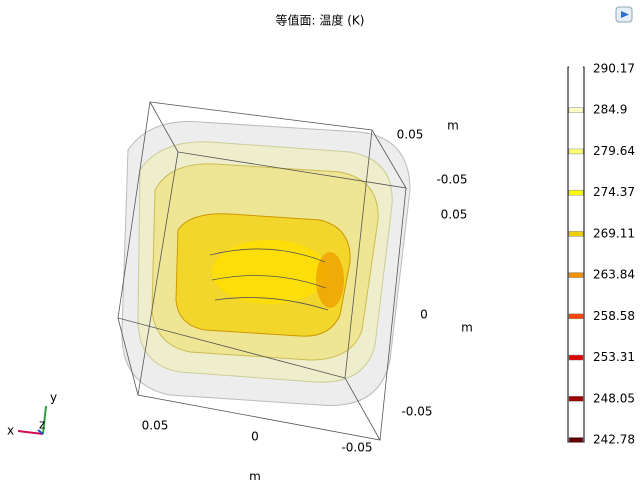  Describe the element at coordinates (320, 20) in the screenshot. I see `plot-title: 等值面: 温度 (K)` at that location.